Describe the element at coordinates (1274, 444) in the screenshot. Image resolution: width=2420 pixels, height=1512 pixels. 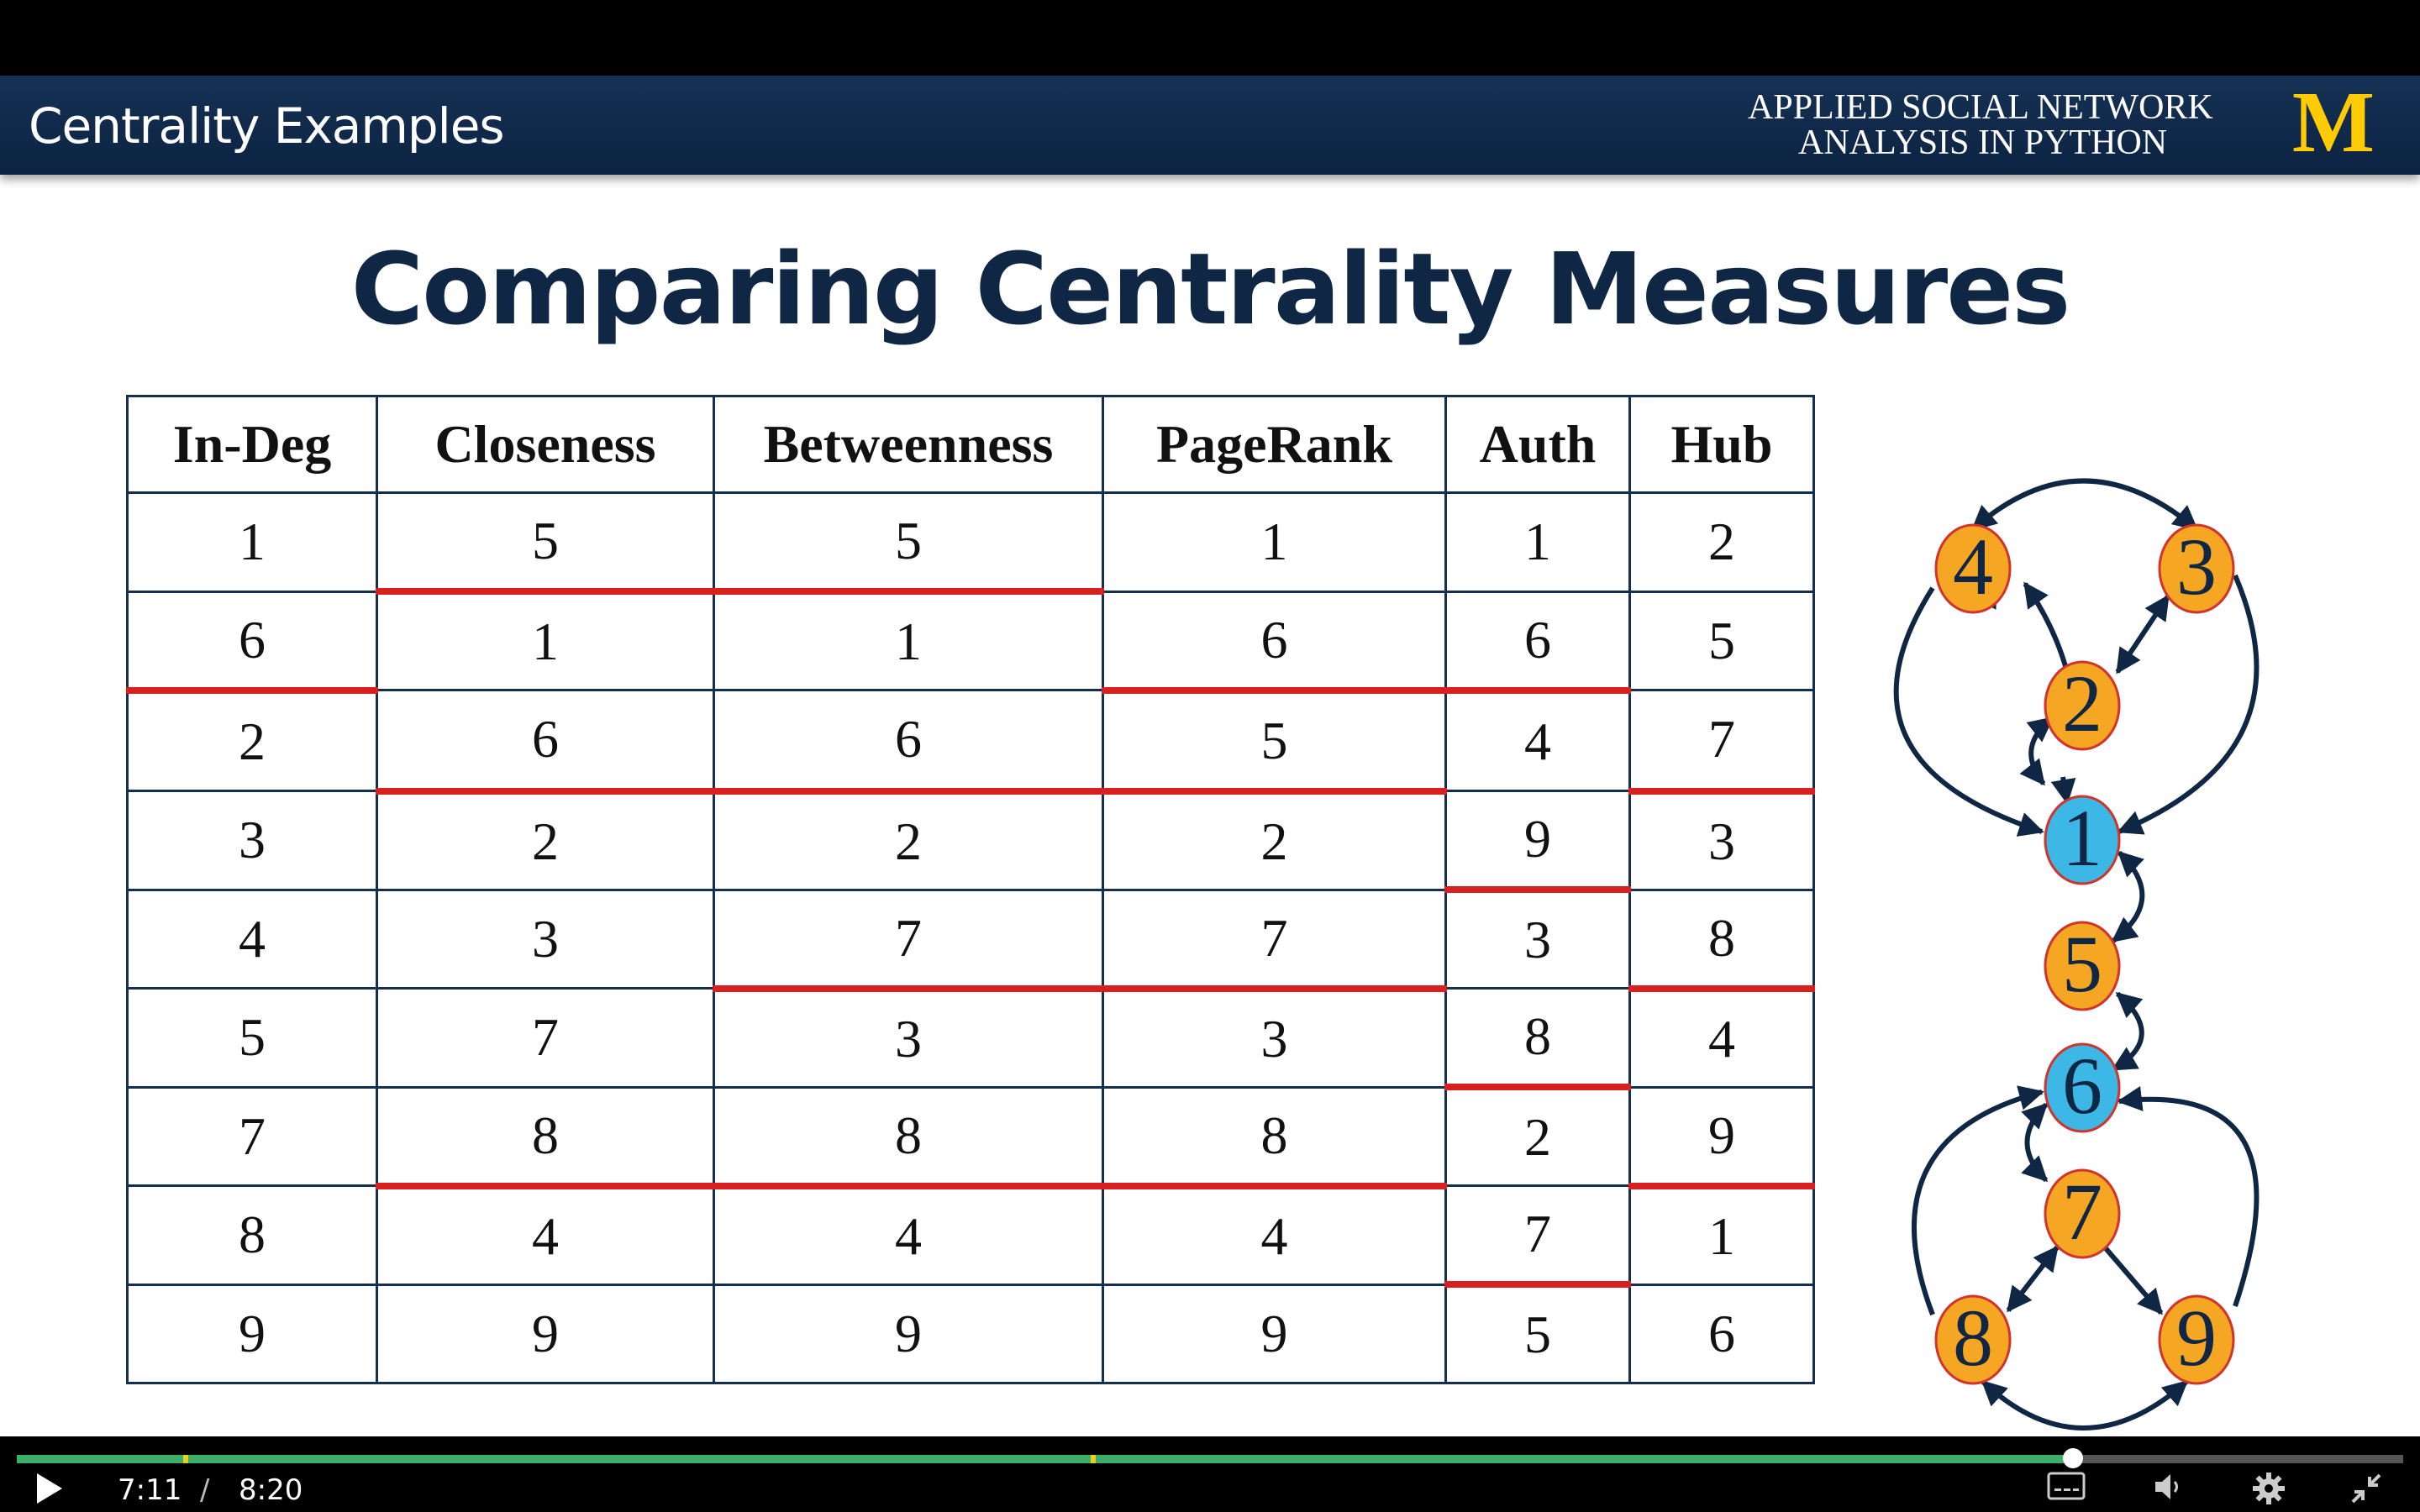
I see `column-header: PageRank` at that location.